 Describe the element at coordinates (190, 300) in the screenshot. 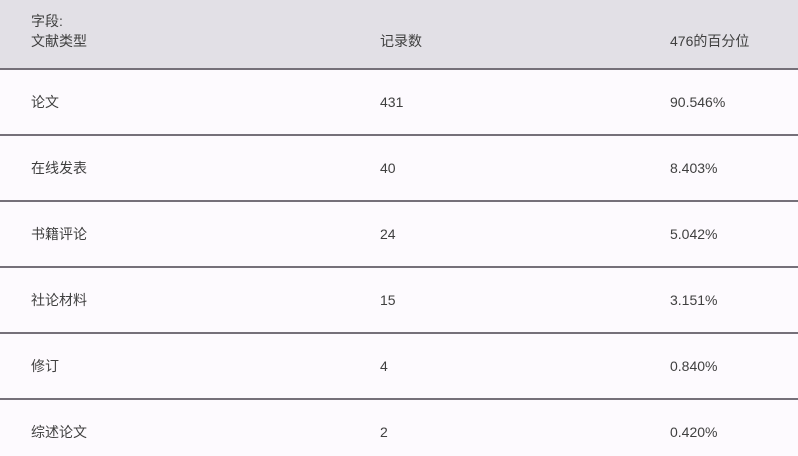

I see `doc-type-cell: 社论材料` at that location.